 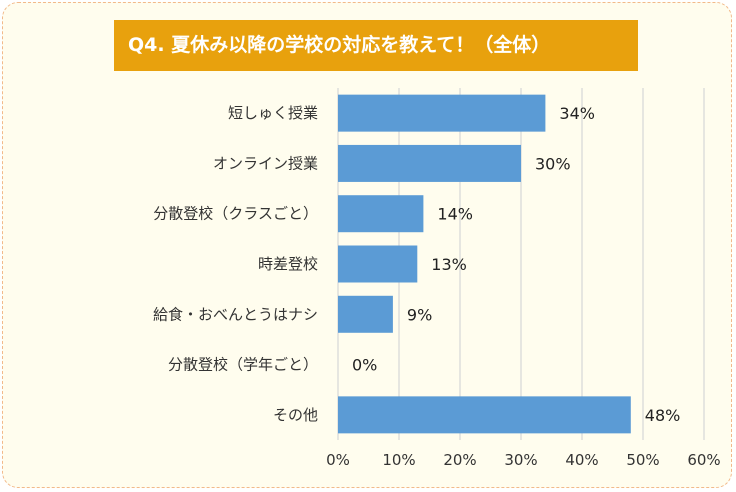 I want to click on category-label: 分散登校（学年ごと）, so click(x=243, y=365).